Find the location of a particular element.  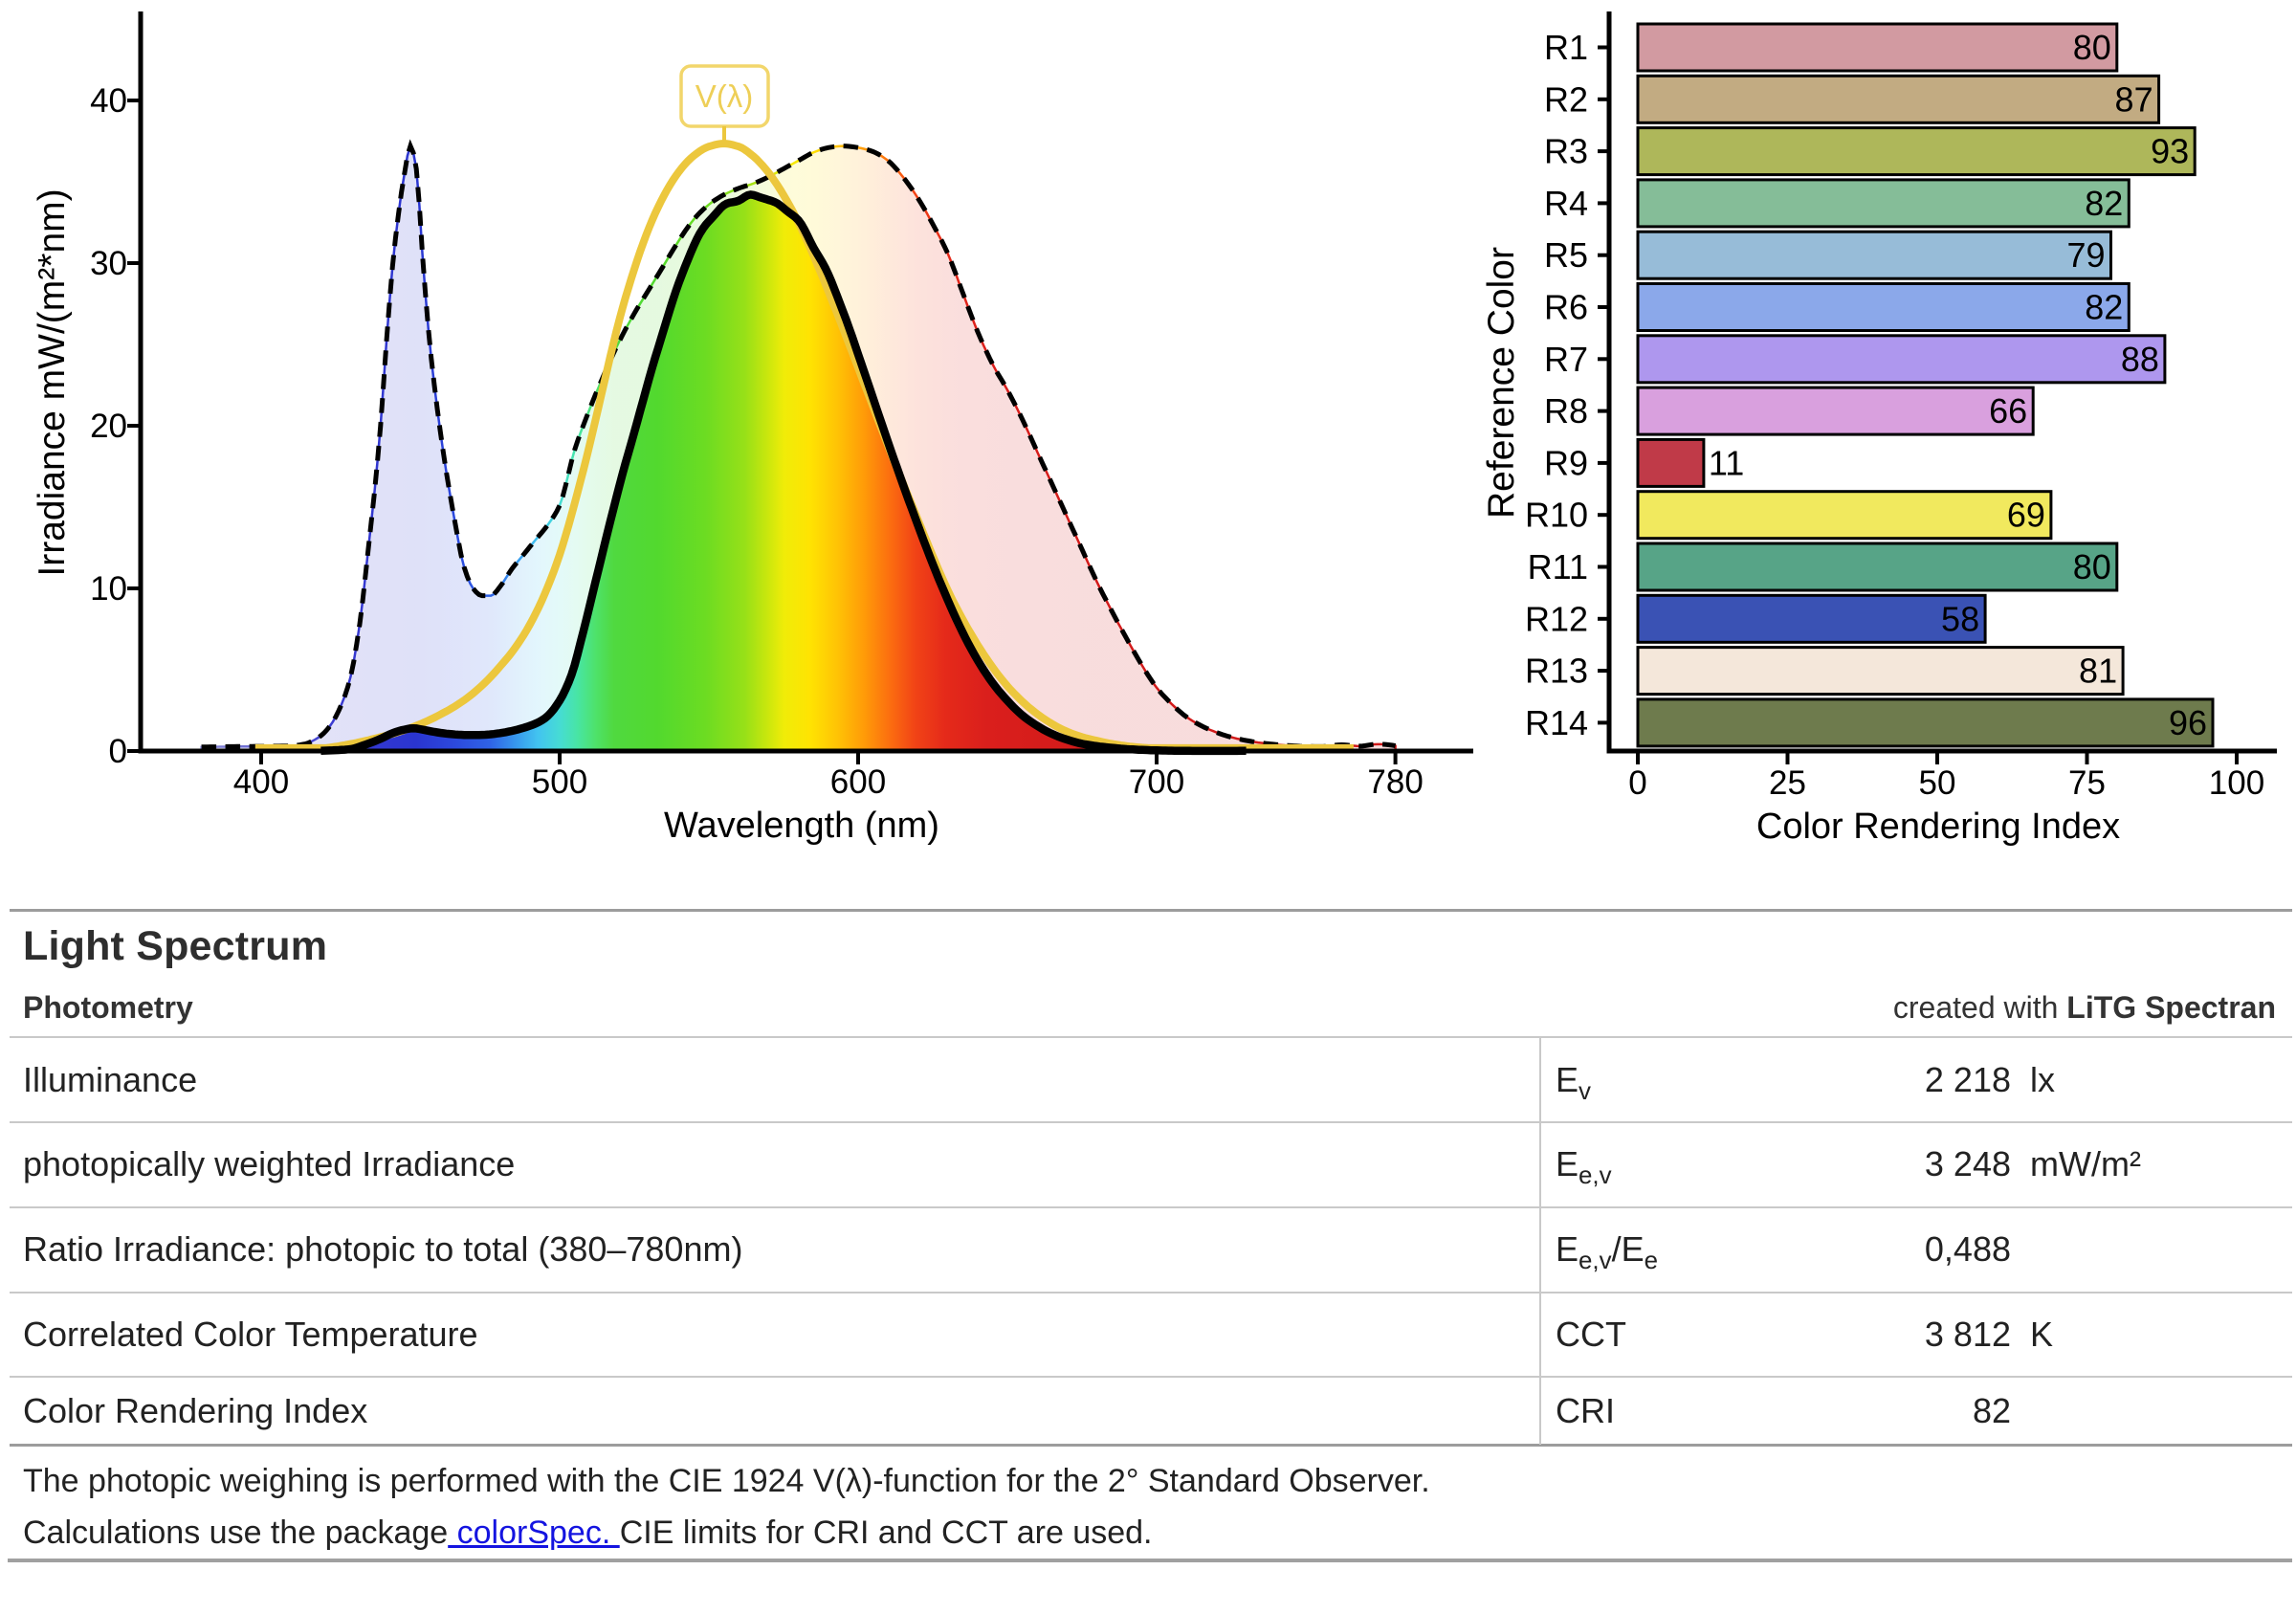

svg-text: R4 is located at coordinates (1566, 204).